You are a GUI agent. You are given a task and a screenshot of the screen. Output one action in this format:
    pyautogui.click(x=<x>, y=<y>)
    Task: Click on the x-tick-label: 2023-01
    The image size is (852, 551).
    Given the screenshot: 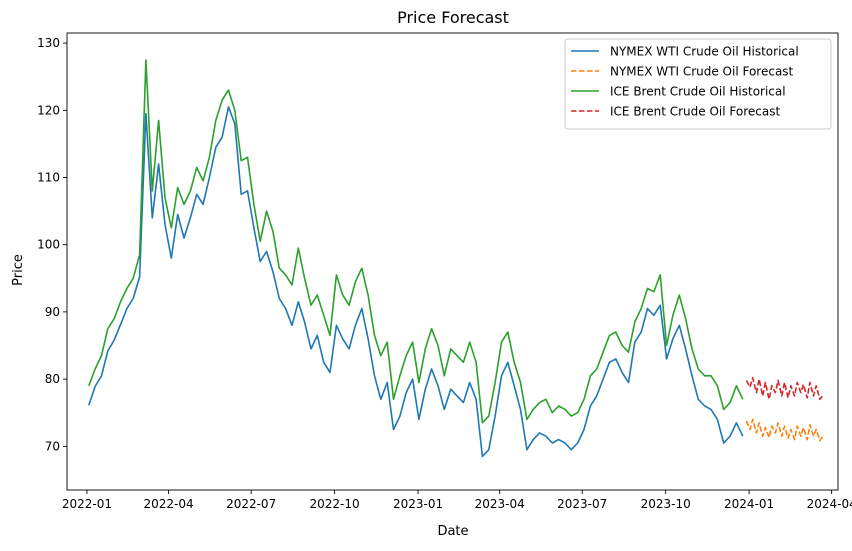 What is the action you would take?
    pyautogui.click(x=418, y=504)
    